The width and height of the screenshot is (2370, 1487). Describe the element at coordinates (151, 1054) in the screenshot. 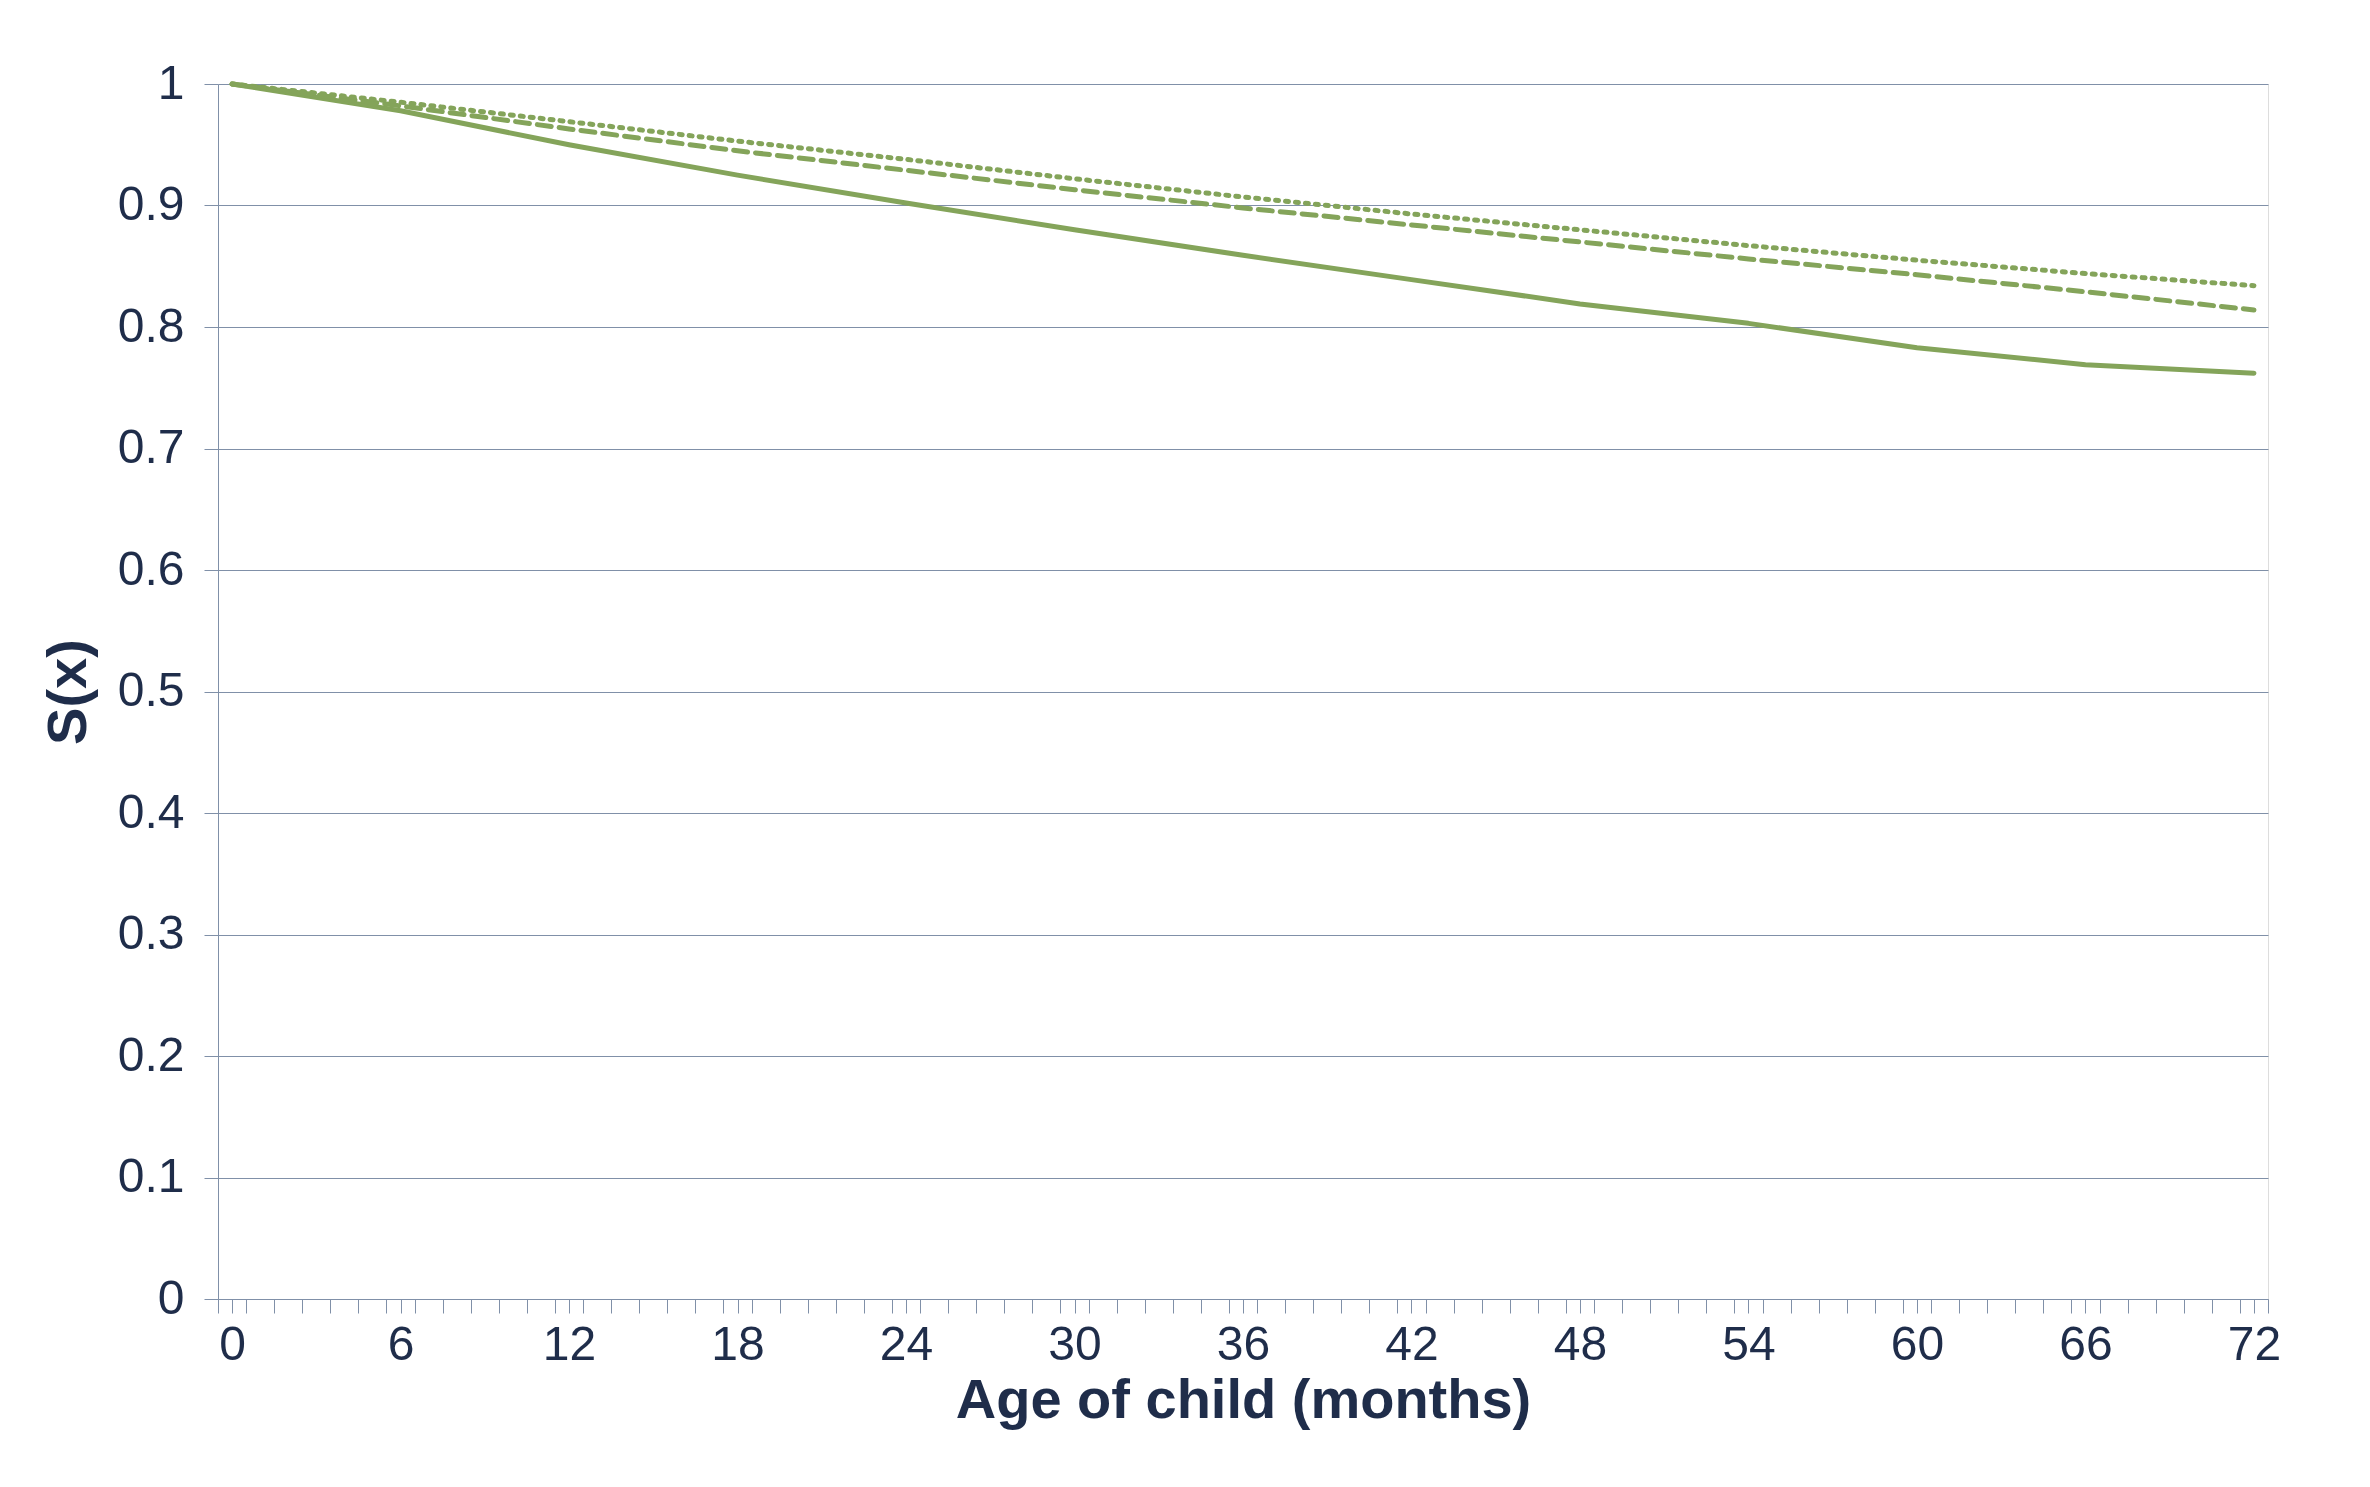

I see `y-tick-label: 0.2` at that location.